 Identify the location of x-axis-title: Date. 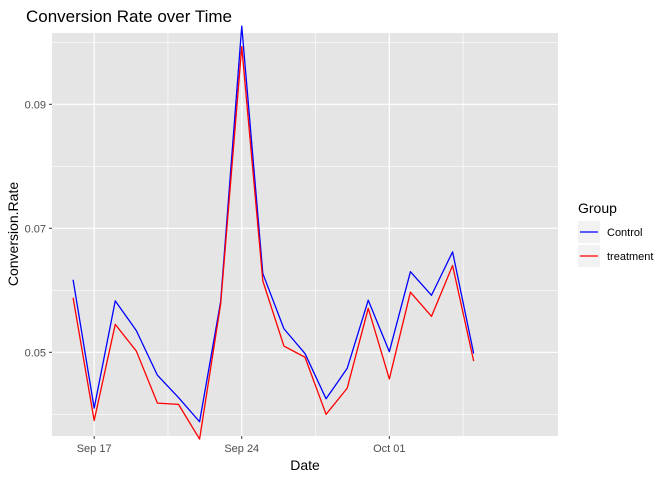
(305, 465).